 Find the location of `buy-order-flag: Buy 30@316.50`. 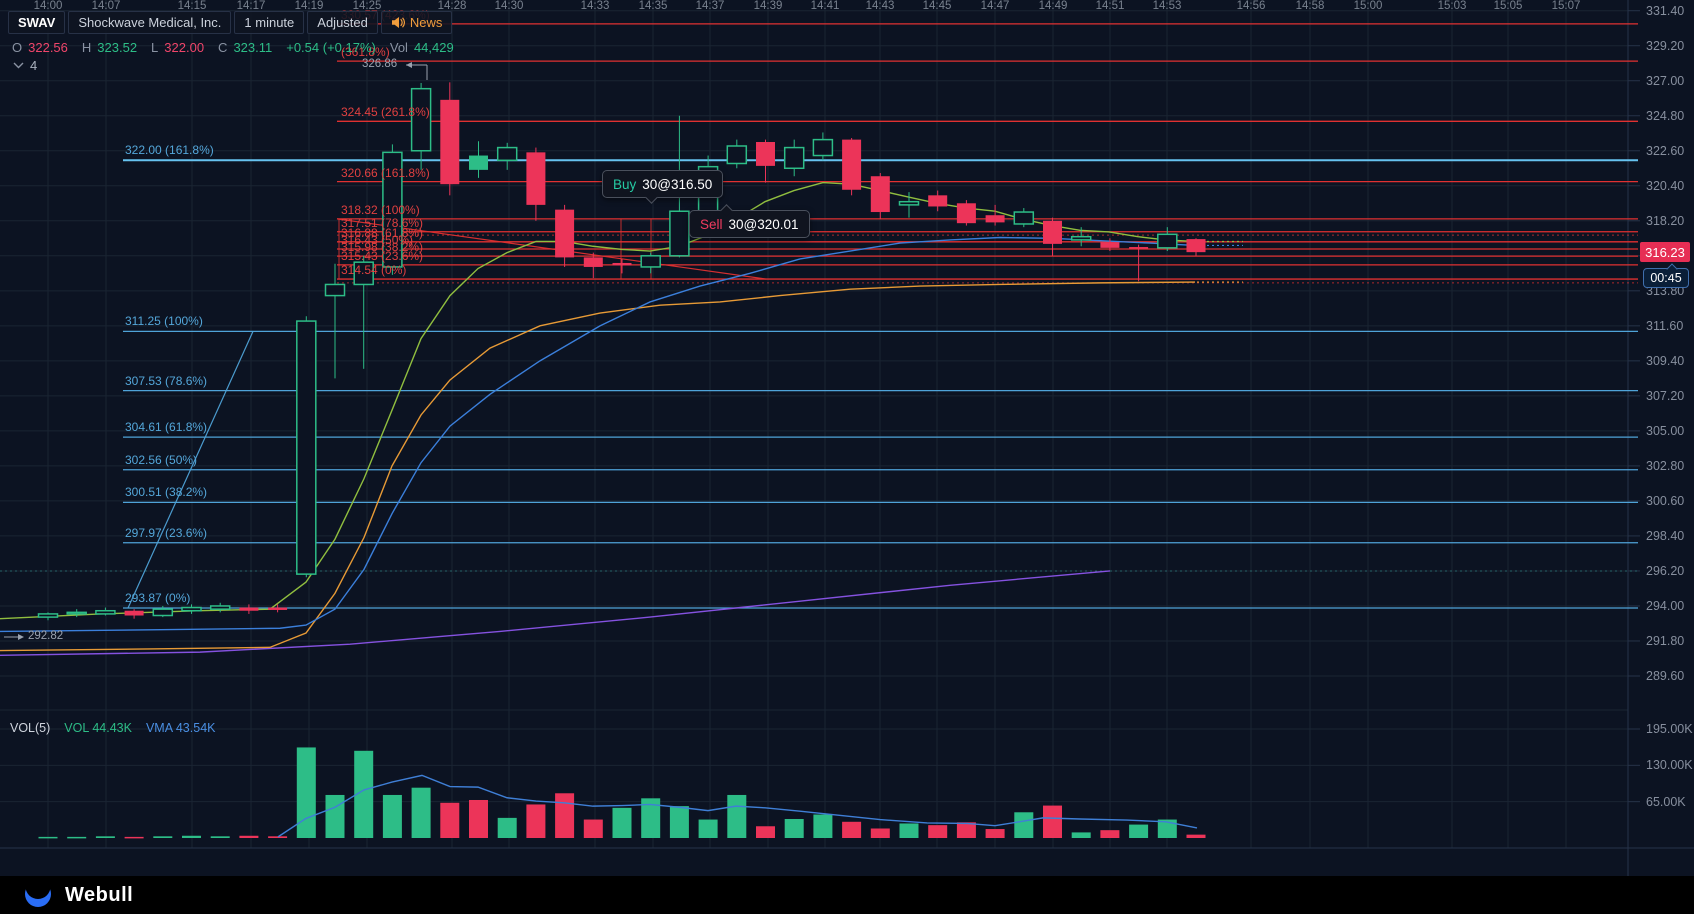

buy-order-flag: Buy 30@316.50 is located at coordinates (663, 184).